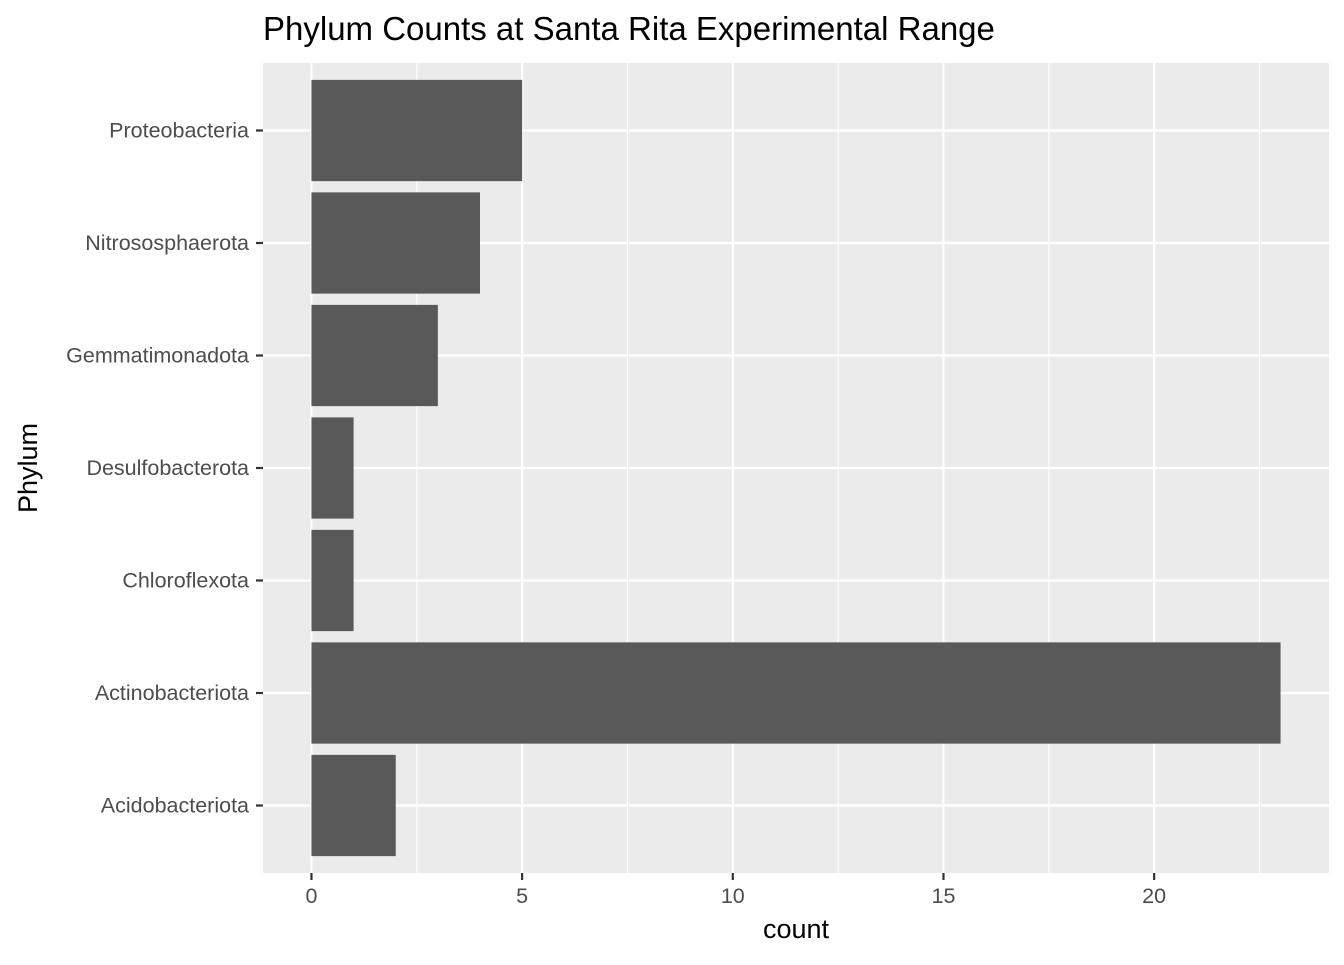 The image size is (1344, 965). What do you see at coordinates (185, 581) in the screenshot?
I see `y-tick-label: Chloroflexota` at bounding box center [185, 581].